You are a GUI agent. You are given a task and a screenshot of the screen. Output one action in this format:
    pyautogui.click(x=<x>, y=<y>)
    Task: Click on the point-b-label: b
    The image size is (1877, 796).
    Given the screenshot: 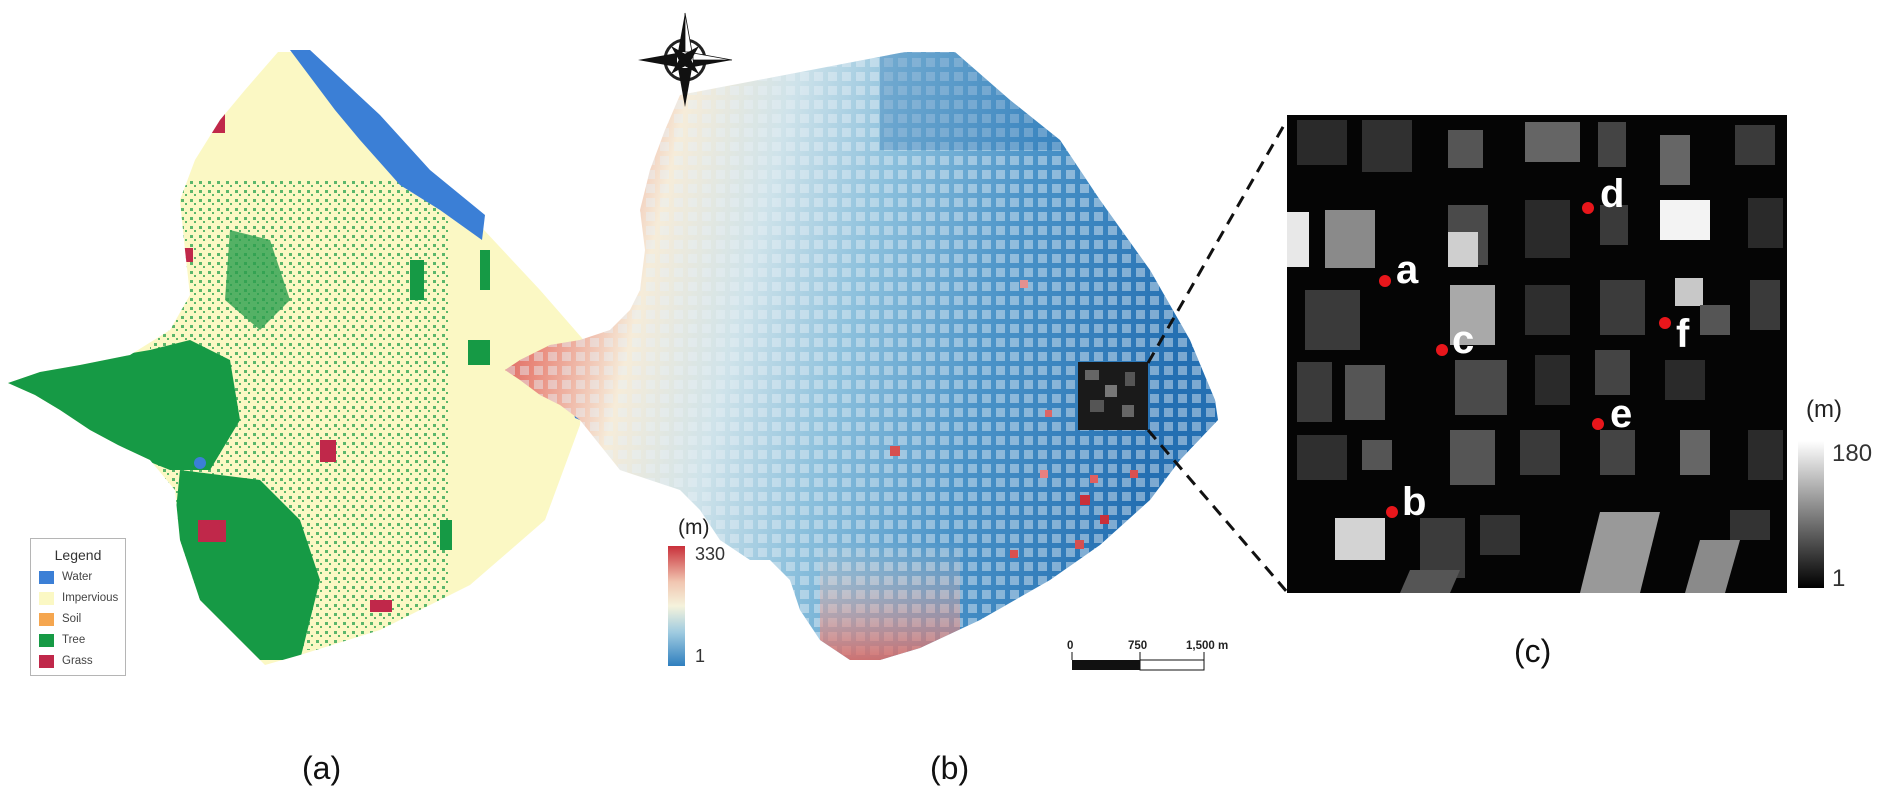 What is the action you would take?
    pyautogui.click(x=1414, y=502)
    